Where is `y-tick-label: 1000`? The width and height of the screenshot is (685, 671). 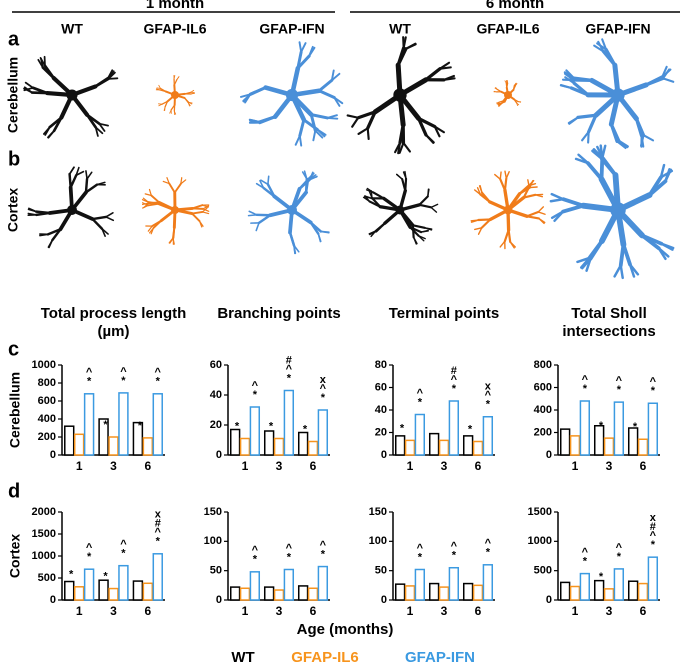
y-tick-label: 1000 is located at coordinates (44, 365).